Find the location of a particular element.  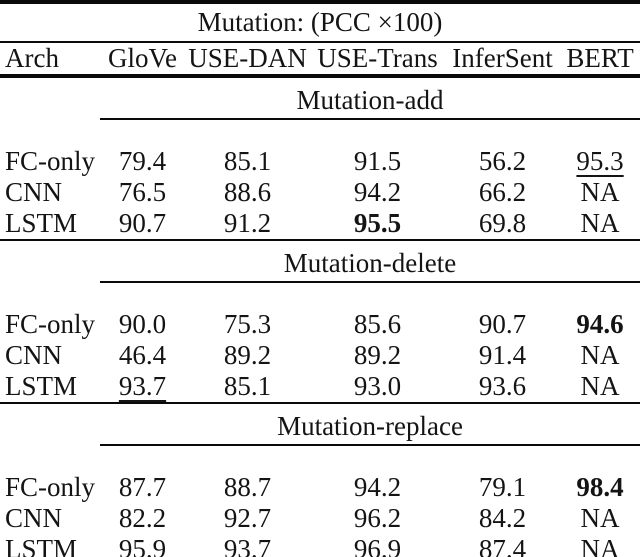

value-cell: 93.7 is located at coordinates (142, 387).